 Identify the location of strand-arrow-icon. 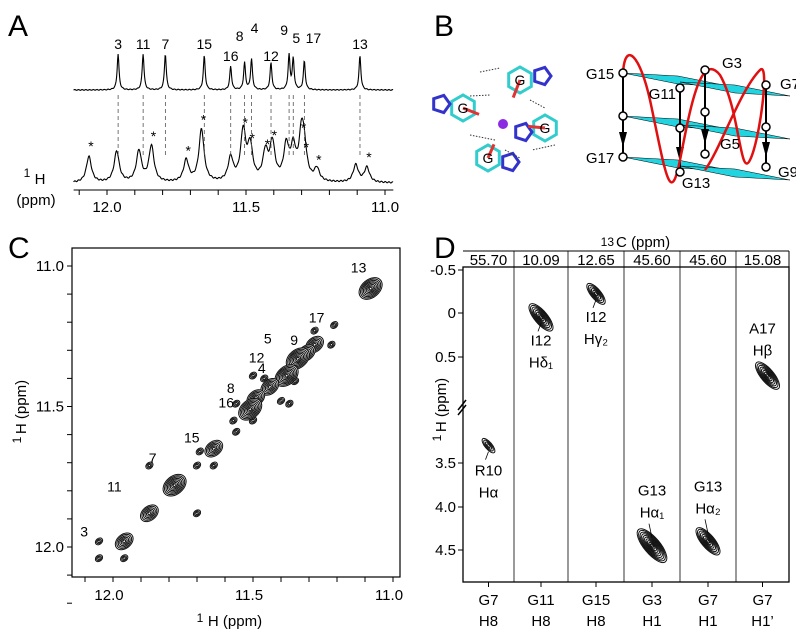
(705, 136).